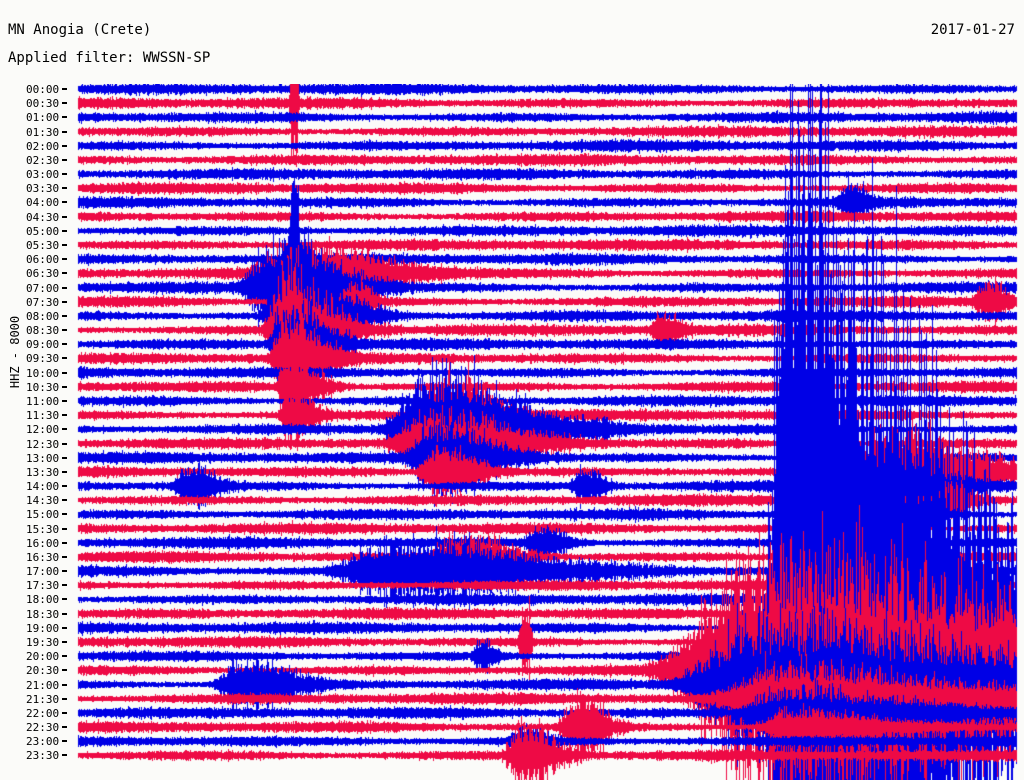  Describe the element at coordinates (43, 118) in the screenshot. I see `time-label-0100: 01:00` at that location.